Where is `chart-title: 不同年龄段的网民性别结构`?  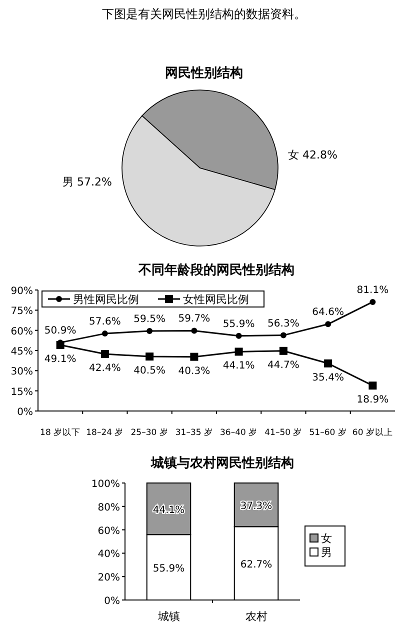
chart-title: 不同年龄段的网民性别结构 is located at coordinates (216, 270).